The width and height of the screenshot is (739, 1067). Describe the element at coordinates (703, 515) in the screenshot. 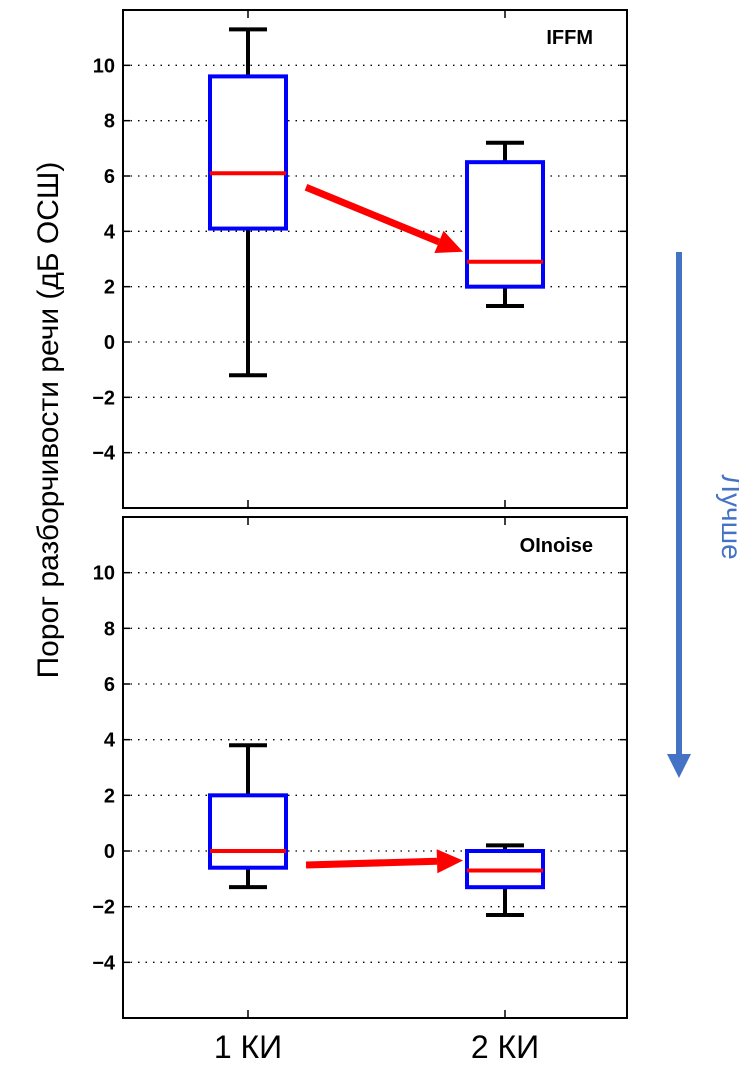

I see `better-arrow: Лучше` at that location.